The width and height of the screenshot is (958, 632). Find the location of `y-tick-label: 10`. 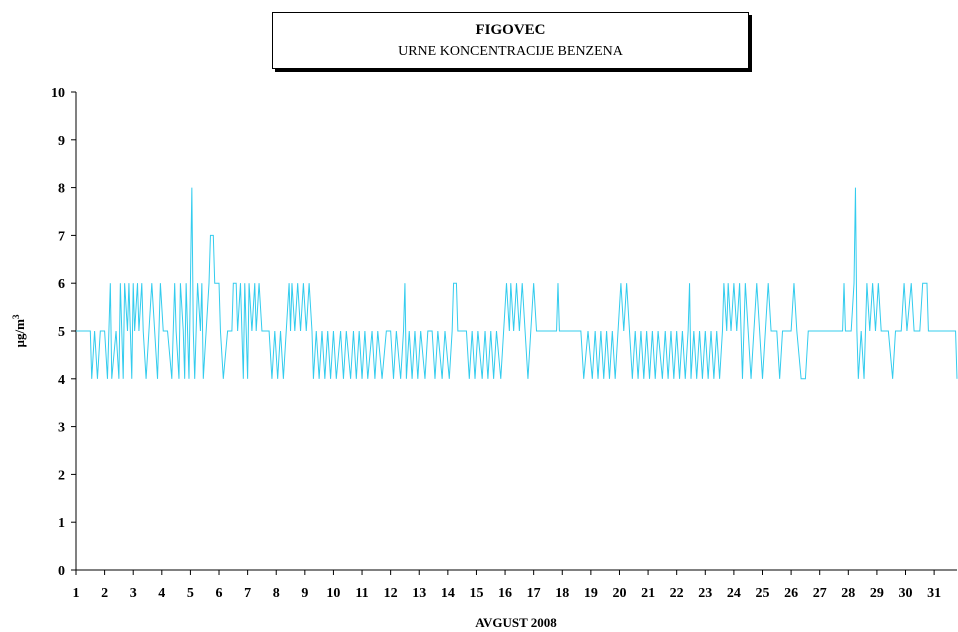

y-tick-label: 10 is located at coordinates (58, 93).